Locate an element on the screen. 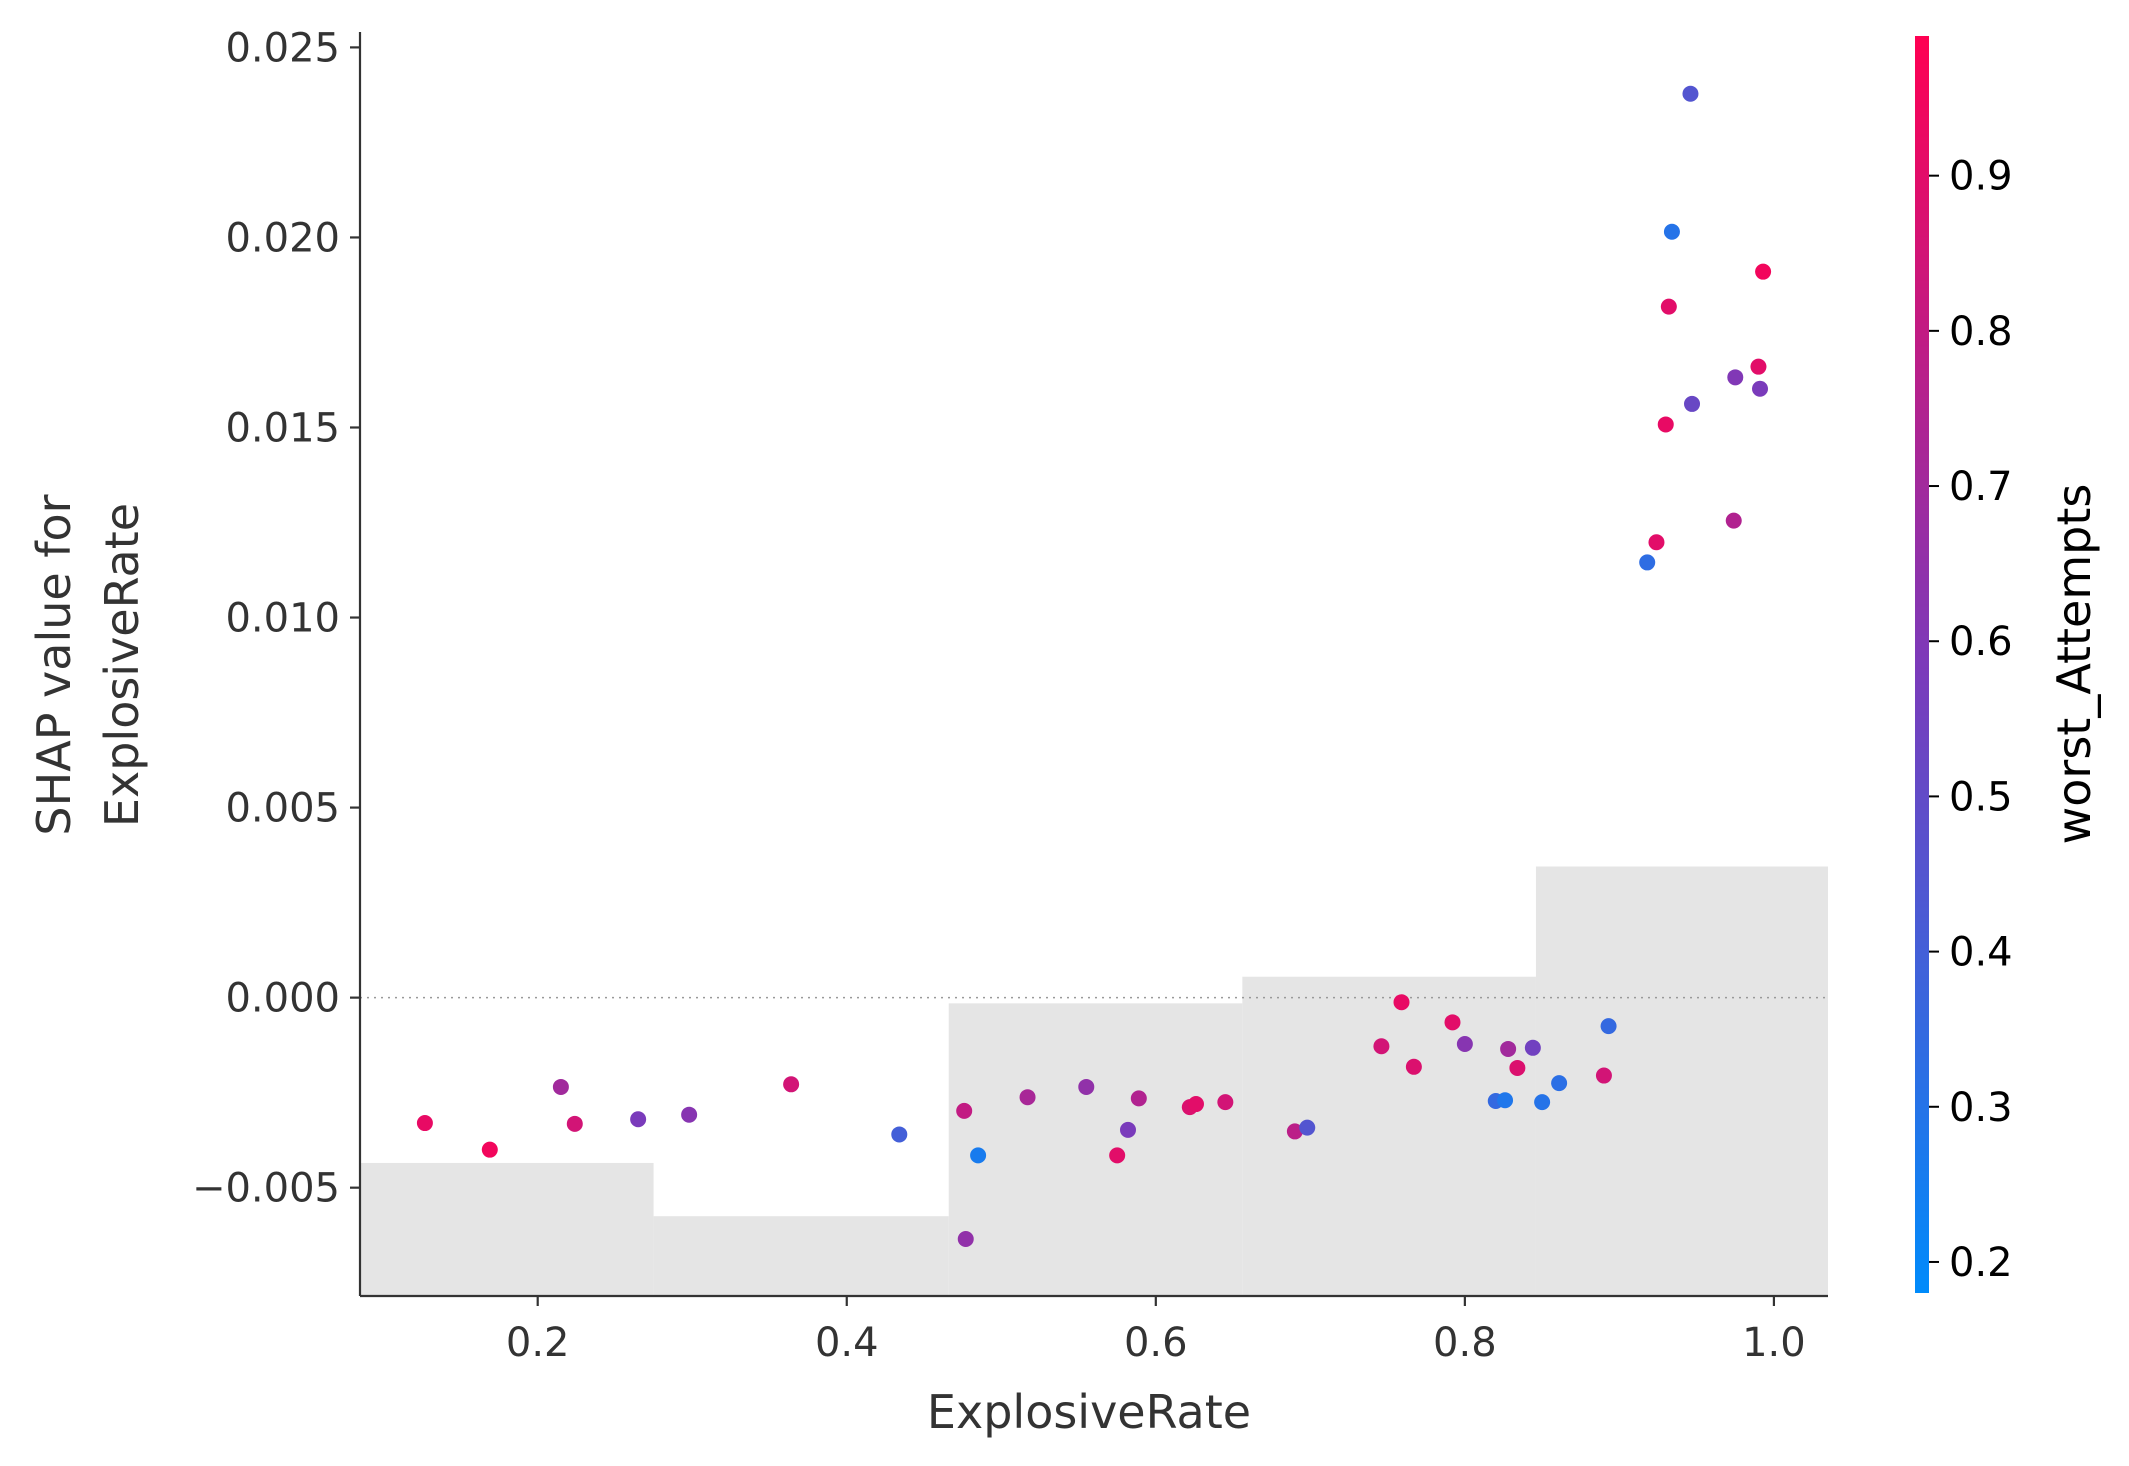 This screenshot has height=1466, width=2129. y-tick-label: 0.020 is located at coordinates (282, 238).